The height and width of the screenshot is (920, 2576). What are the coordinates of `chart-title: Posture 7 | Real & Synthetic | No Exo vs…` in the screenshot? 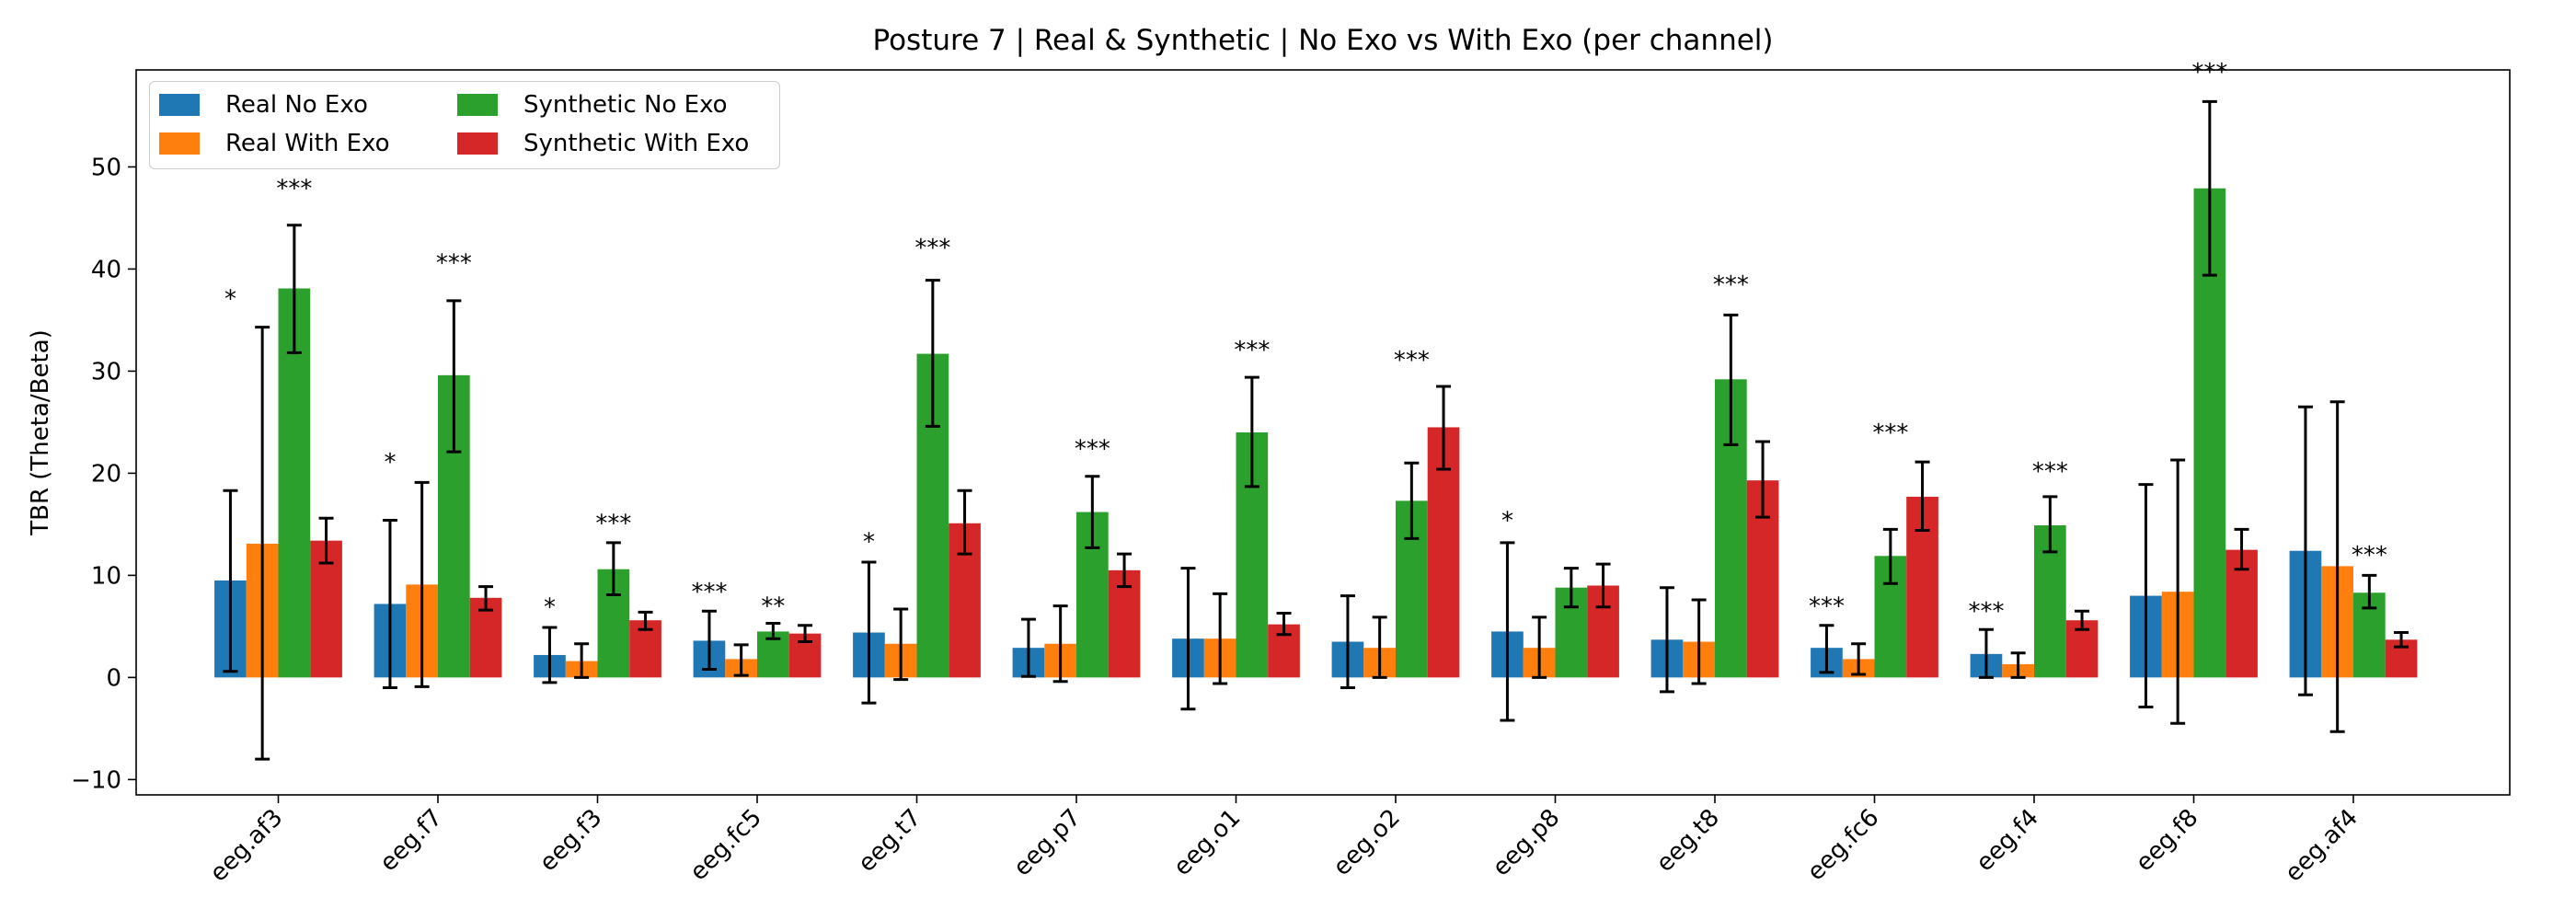 It's located at (1323, 40).